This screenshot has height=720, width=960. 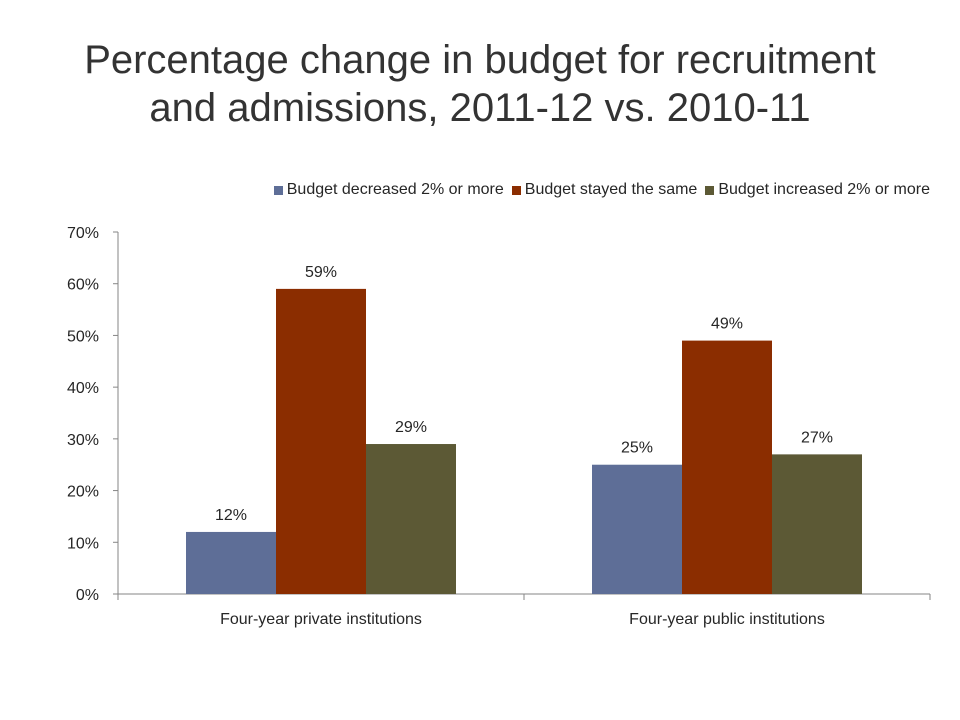 I want to click on y-tick-label: 30%, so click(x=83, y=440).